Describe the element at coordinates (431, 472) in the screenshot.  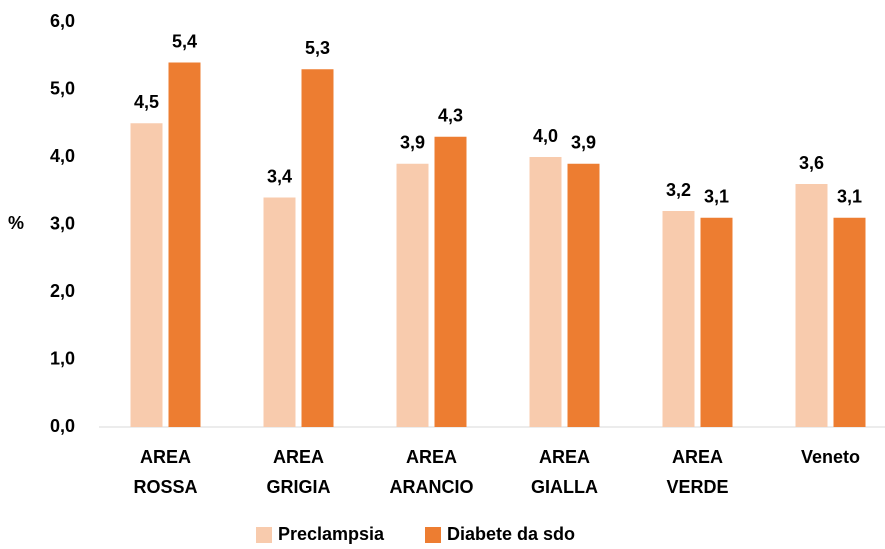
I see `x-tick-label: AREA ARANCIO` at that location.